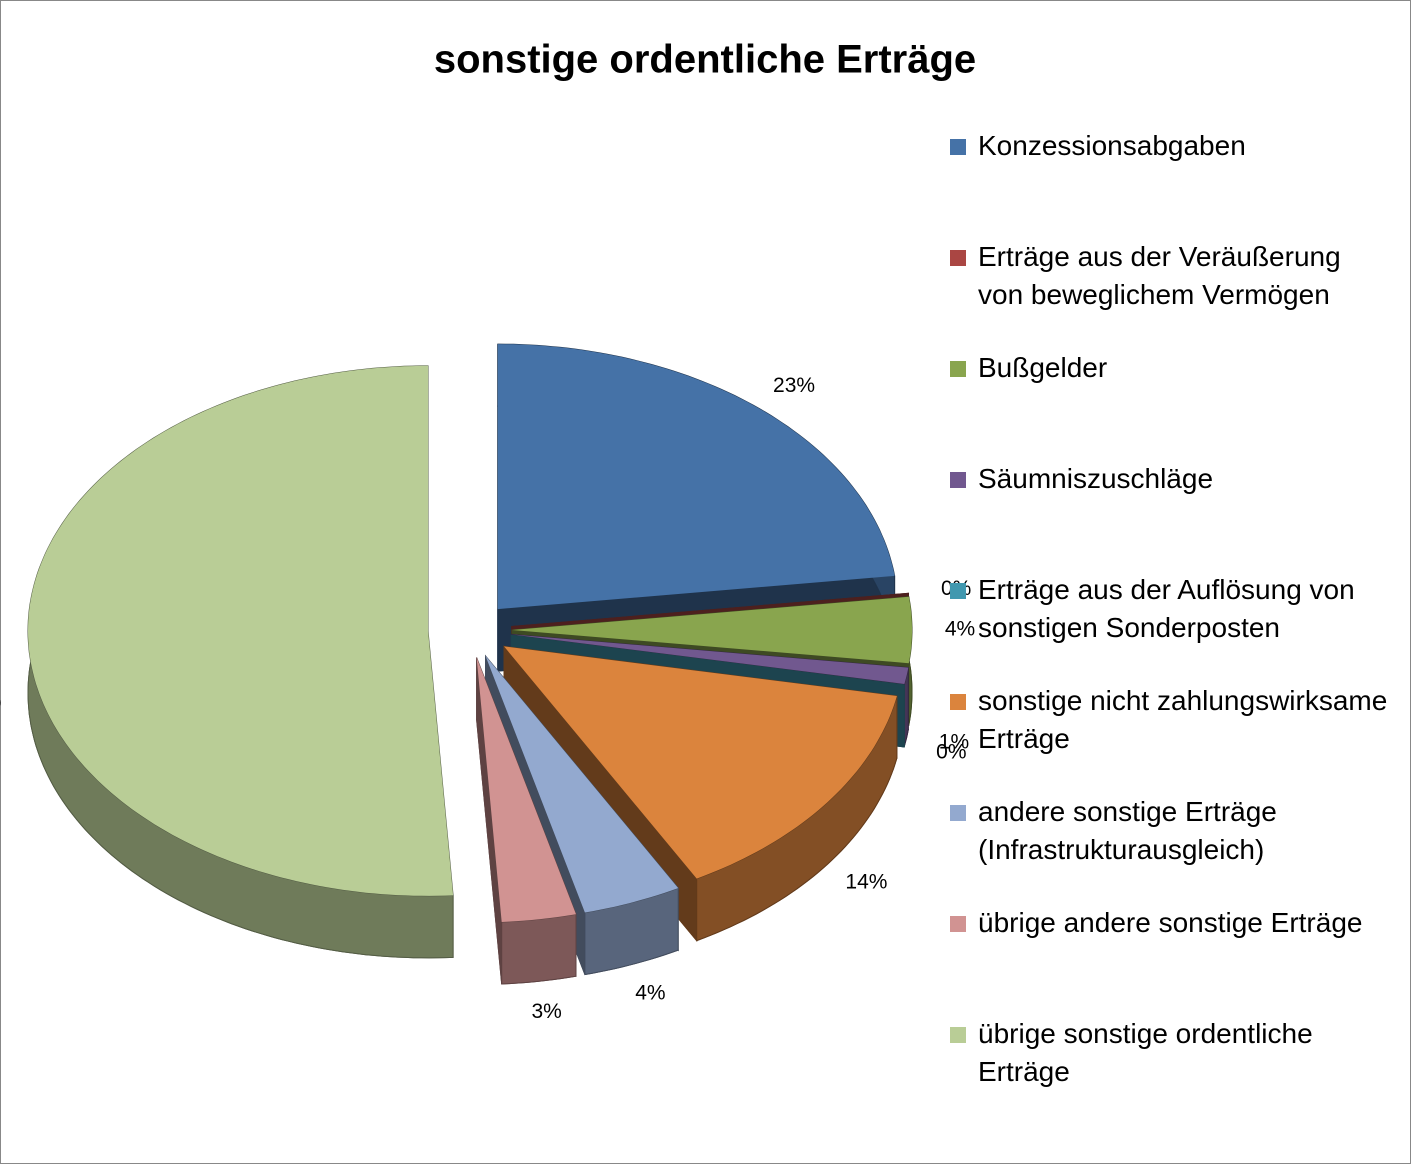 The image size is (1411, 1164). I want to click on legend-label: Säumniszuschläge, so click(1096, 478).